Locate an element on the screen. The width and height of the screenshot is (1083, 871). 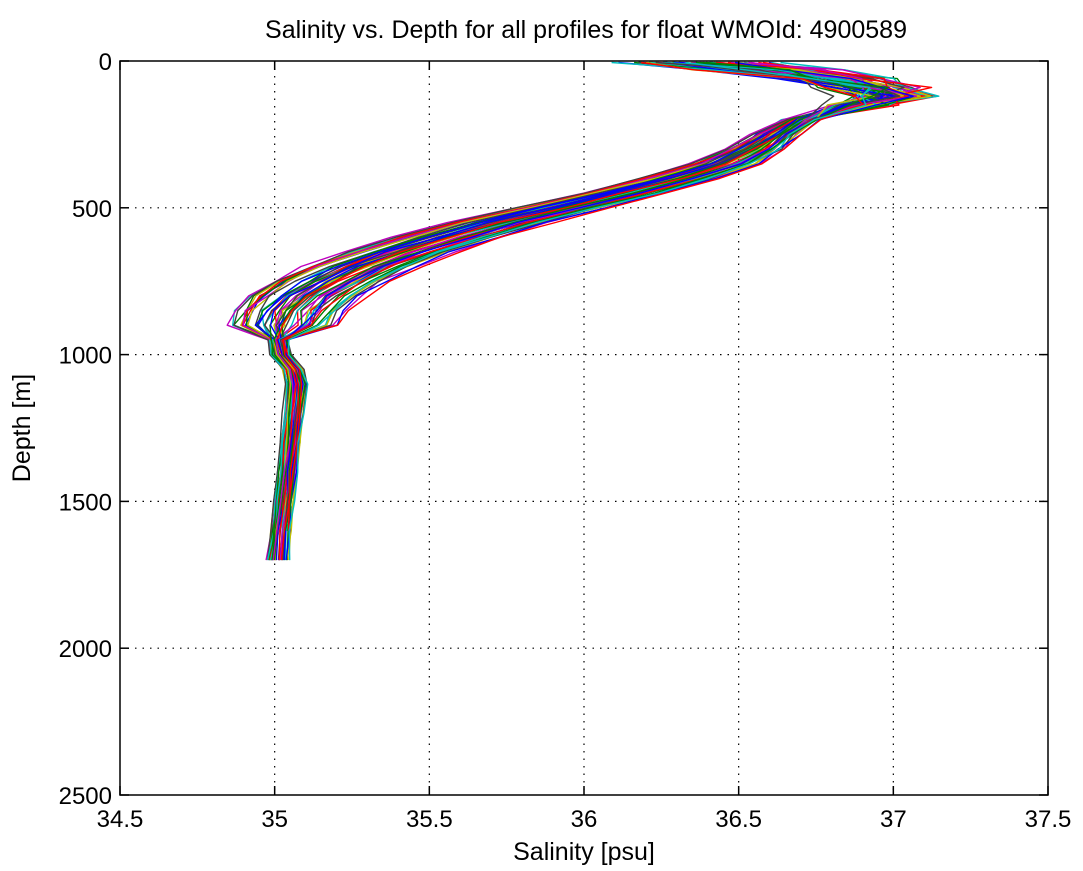
y-tick-label: 0 is located at coordinates (105, 62).